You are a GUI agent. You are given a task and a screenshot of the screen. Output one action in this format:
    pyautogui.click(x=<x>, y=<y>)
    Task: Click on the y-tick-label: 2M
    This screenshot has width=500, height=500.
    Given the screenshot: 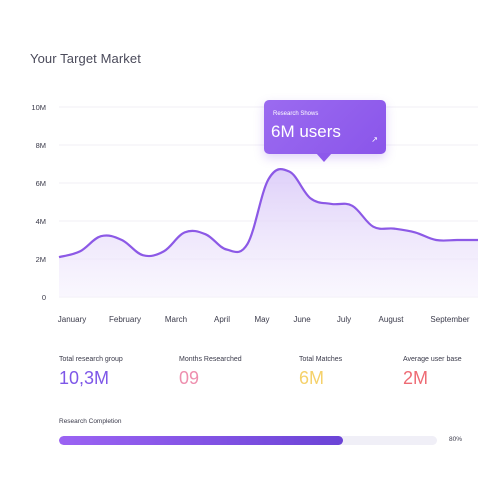 What is the action you would take?
    pyautogui.click(x=41, y=259)
    